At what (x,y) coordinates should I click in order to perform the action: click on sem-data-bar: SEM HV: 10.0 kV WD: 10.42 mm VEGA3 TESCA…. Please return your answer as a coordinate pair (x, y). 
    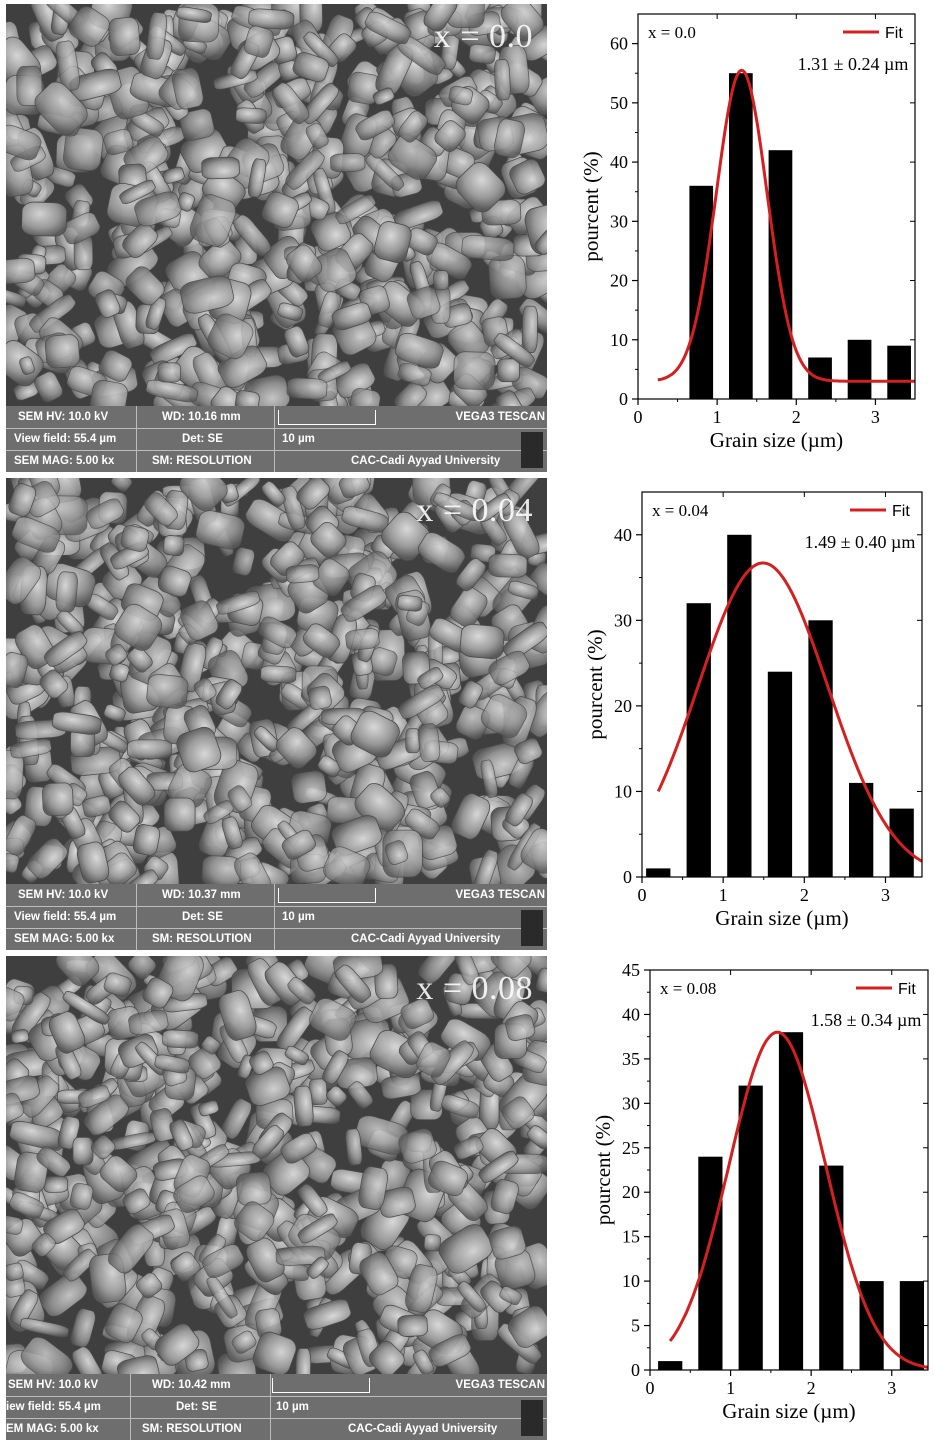
    Looking at the image, I should click on (276, 1407).